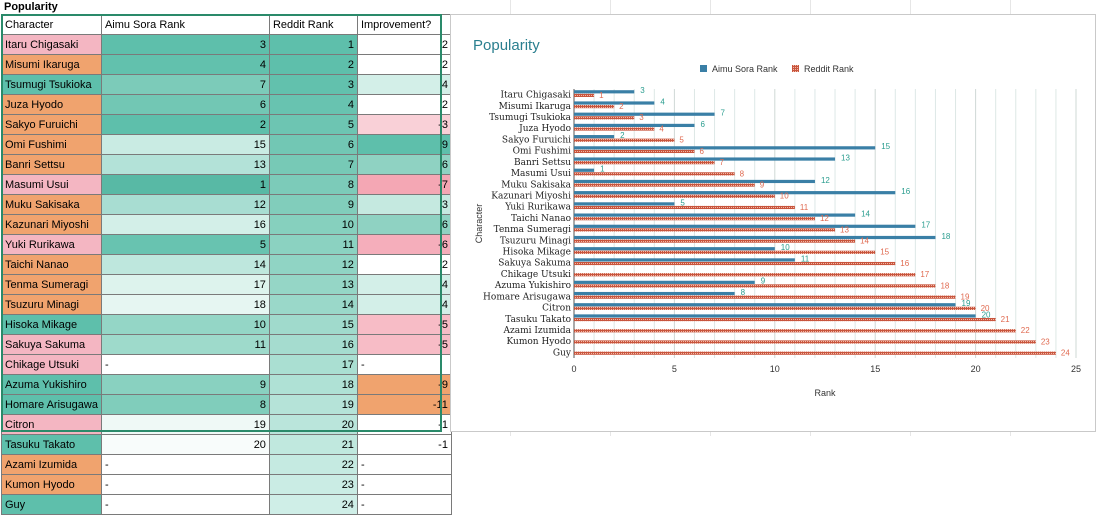 This screenshot has height=515, width=1100. What do you see at coordinates (404, 144) in the screenshot?
I see `improvement-cell: 9` at bounding box center [404, 144].